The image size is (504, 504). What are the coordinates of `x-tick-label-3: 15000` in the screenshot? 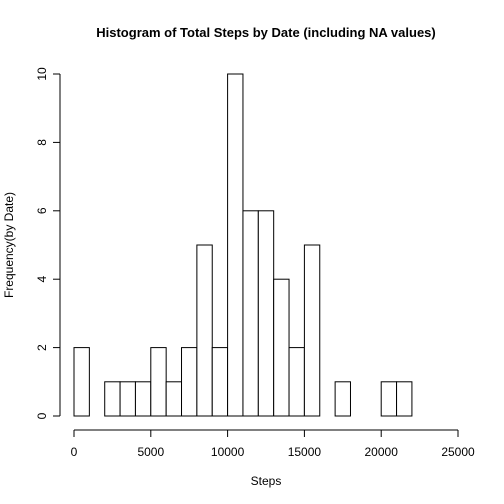 It's located at (305, 452).